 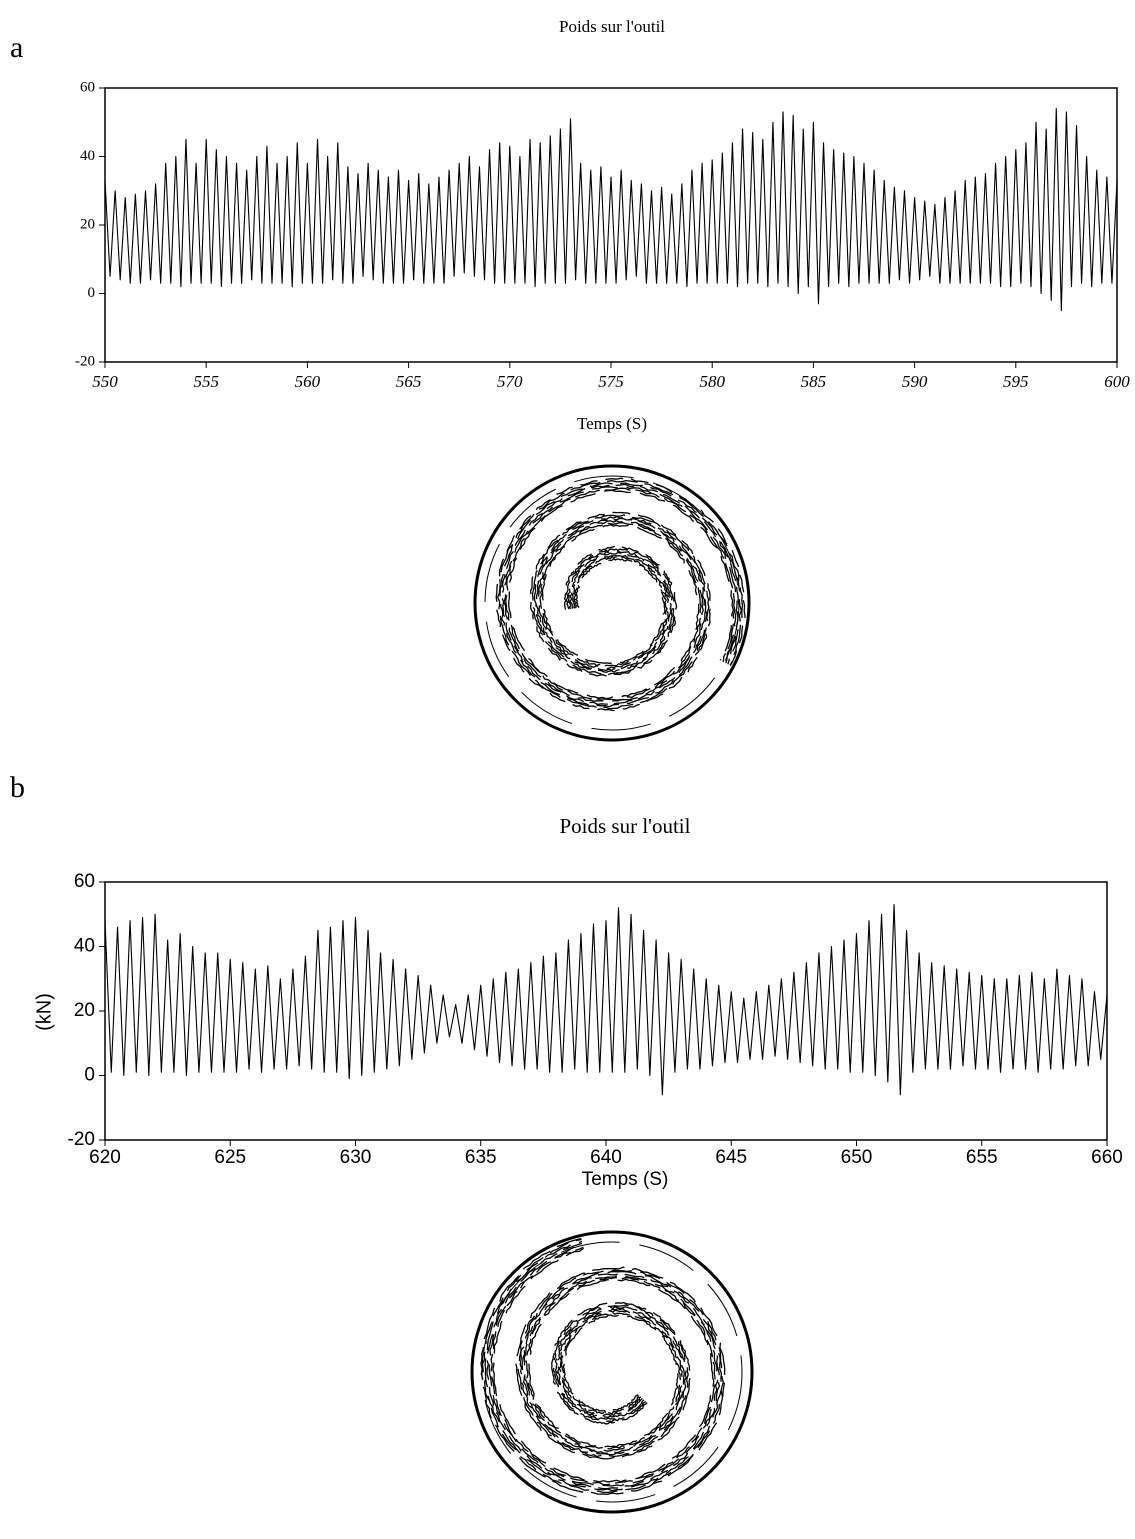 I want to click on x-tick-label: 650, so click(x=857, y=1157).